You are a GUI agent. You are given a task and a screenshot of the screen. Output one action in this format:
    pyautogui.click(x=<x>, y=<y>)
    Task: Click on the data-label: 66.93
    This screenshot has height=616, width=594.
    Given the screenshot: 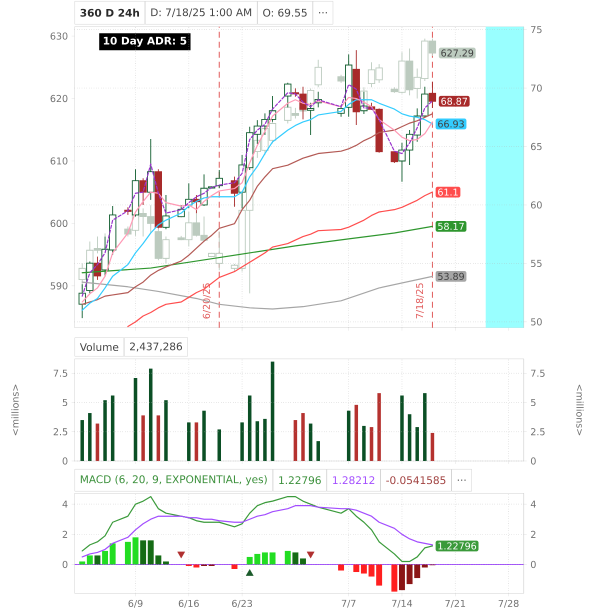 What is the action you would take?
    pyautogui.click(x=451, y=124)
    